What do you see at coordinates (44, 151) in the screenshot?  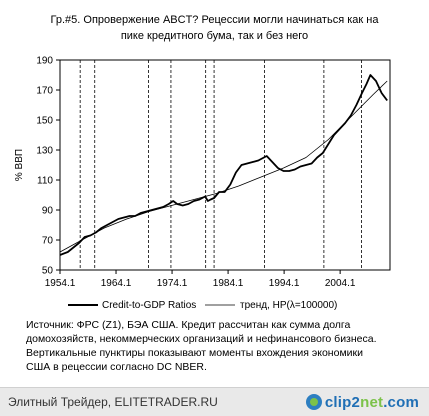 I see `y-tick-label-4: 130` at bounding box center [44, 151].